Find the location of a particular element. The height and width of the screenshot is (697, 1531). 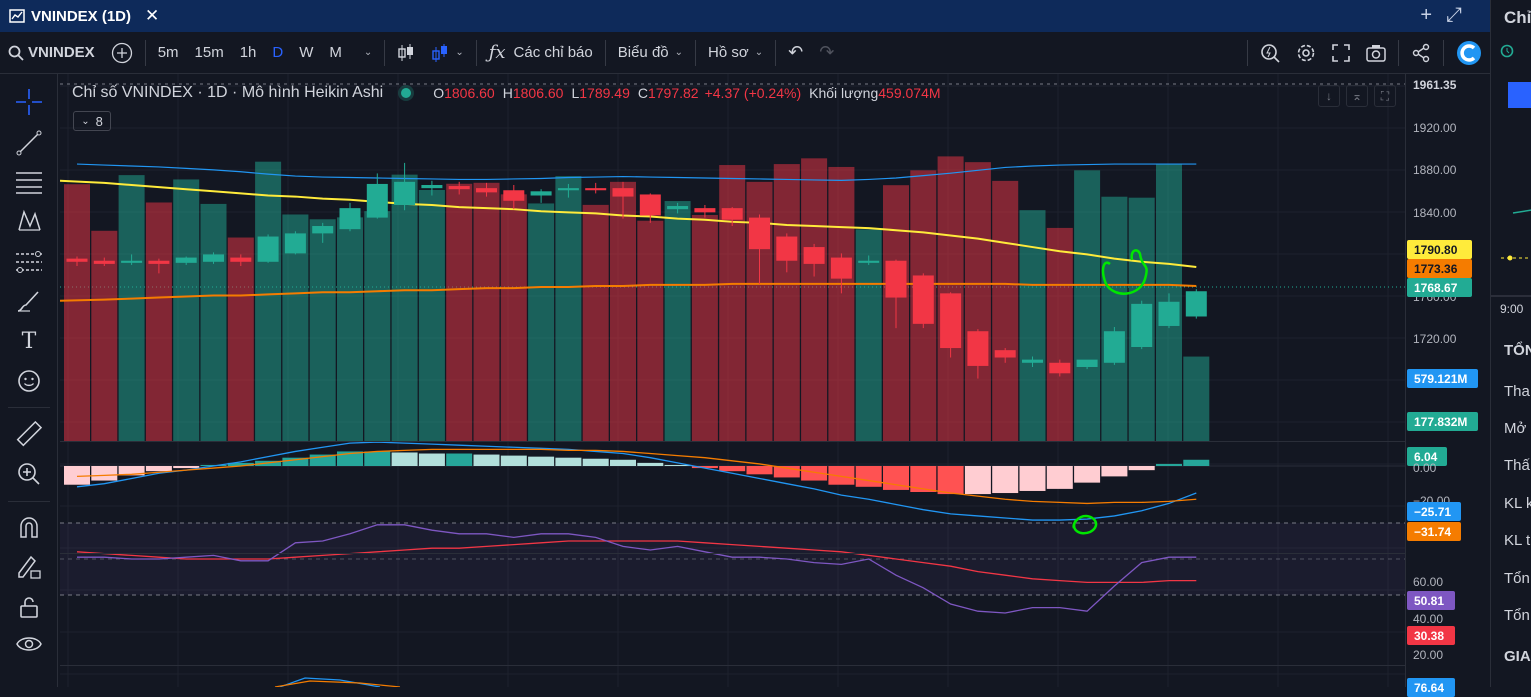

pattern-tool is located at coordinates (29, 221).